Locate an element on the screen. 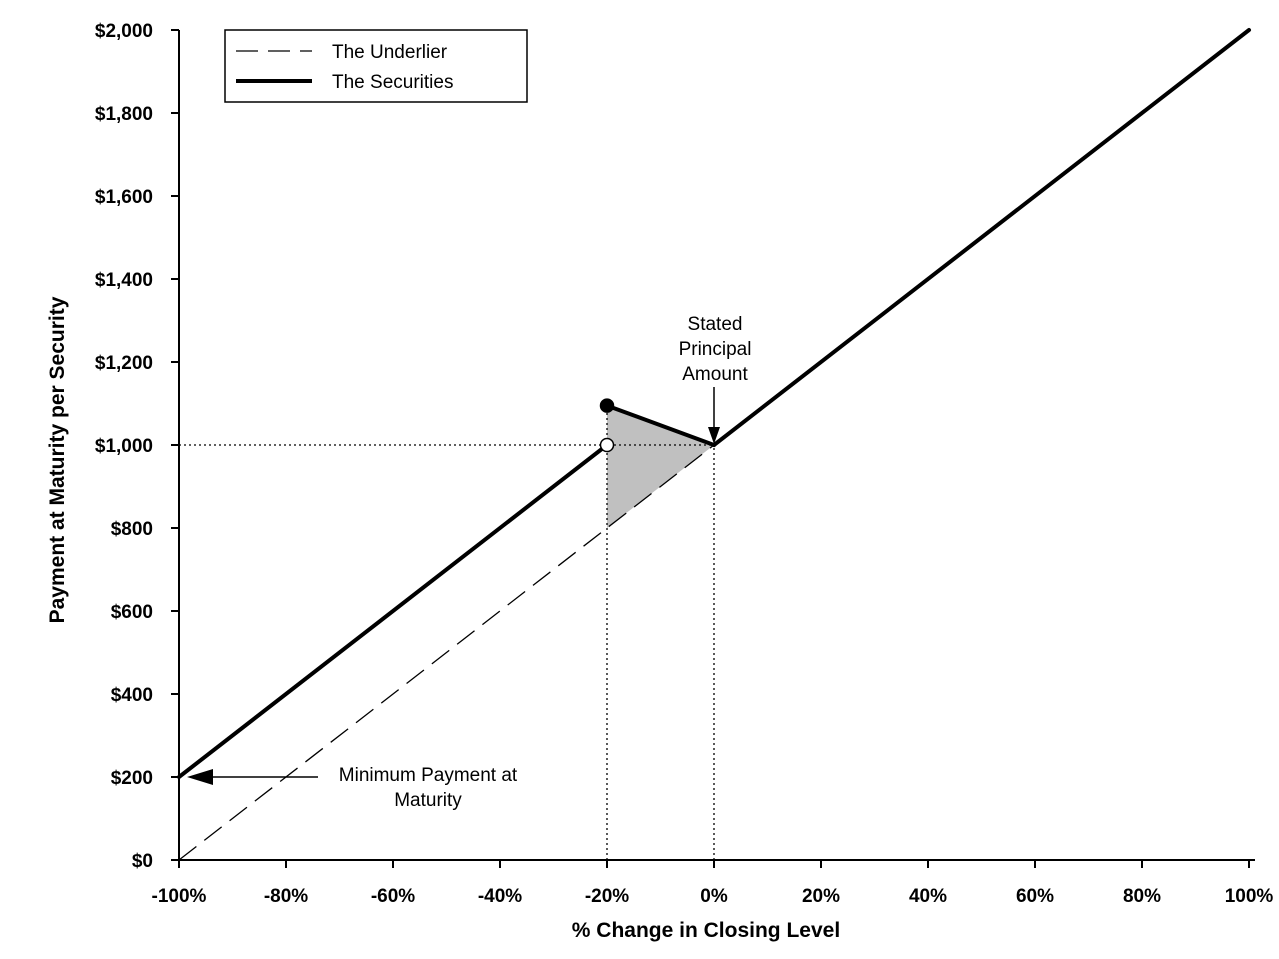  y-tick-label: $1,800 is located at coordinates (124, 114).